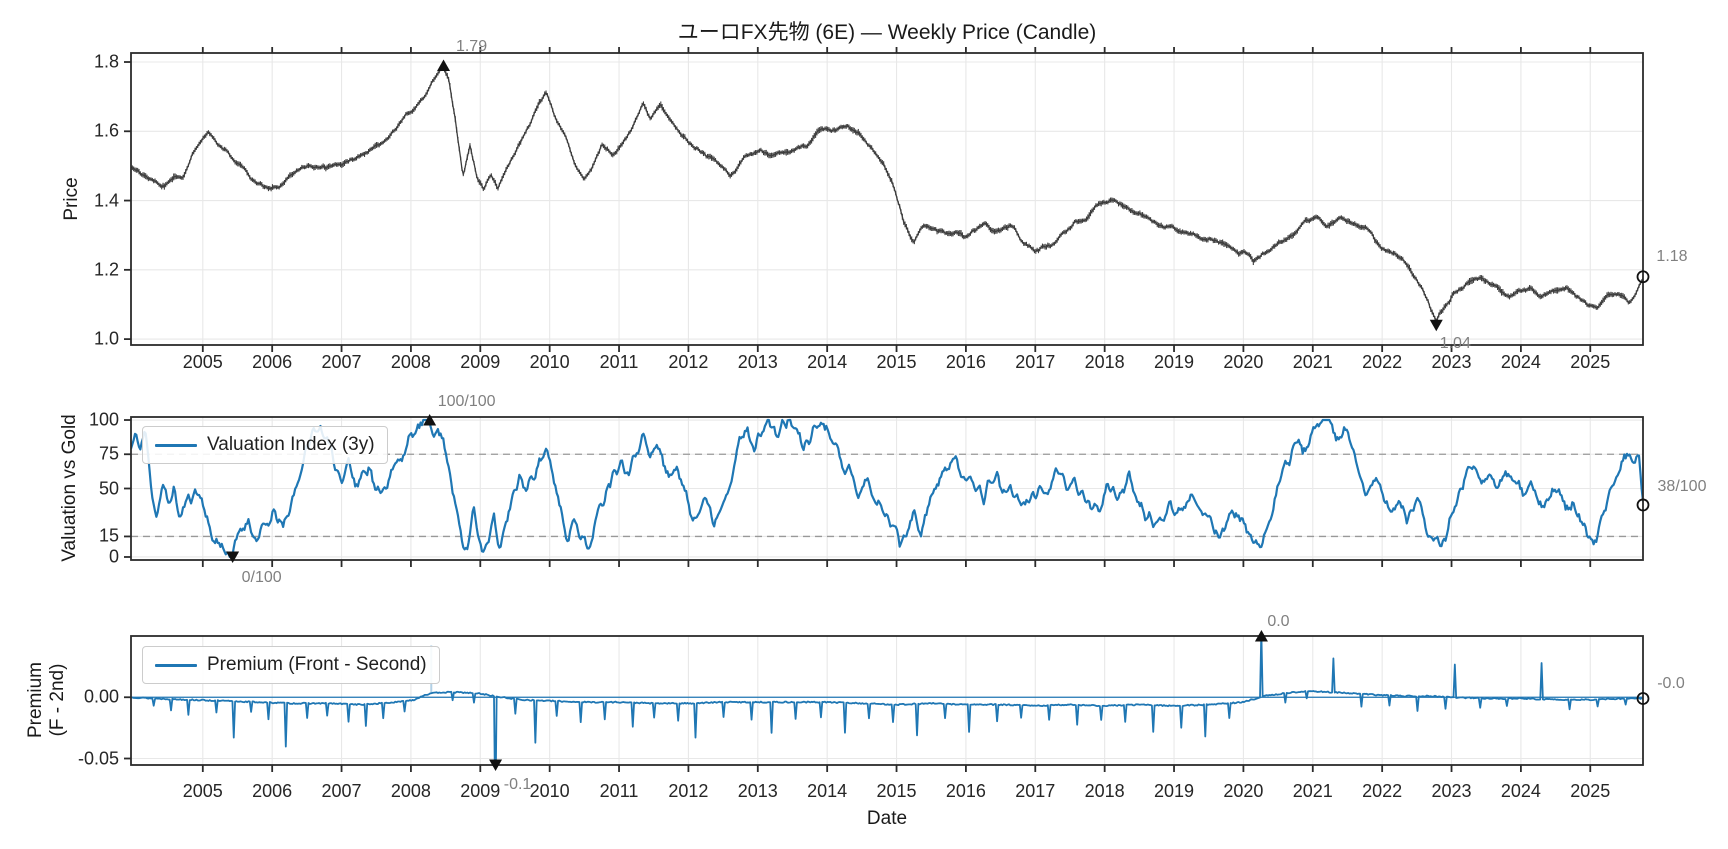 This screenshot has width=1728, height=849. I want to click on x-tick-bottom-2012: 2012, so click(688, 791).